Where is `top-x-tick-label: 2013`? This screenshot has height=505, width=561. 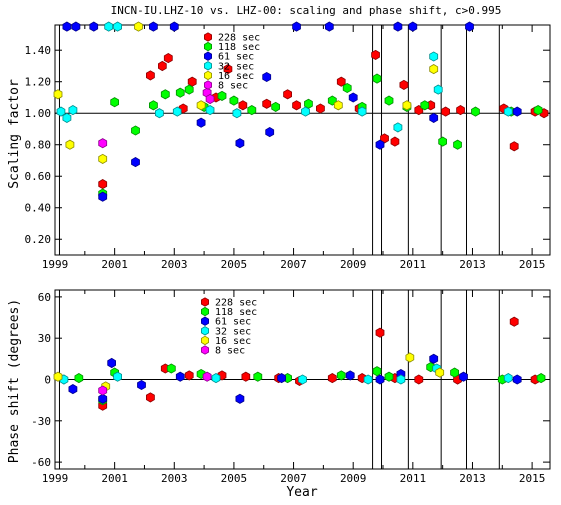
top-x-tick-label: 2013 is located at coordinates (472, 264).